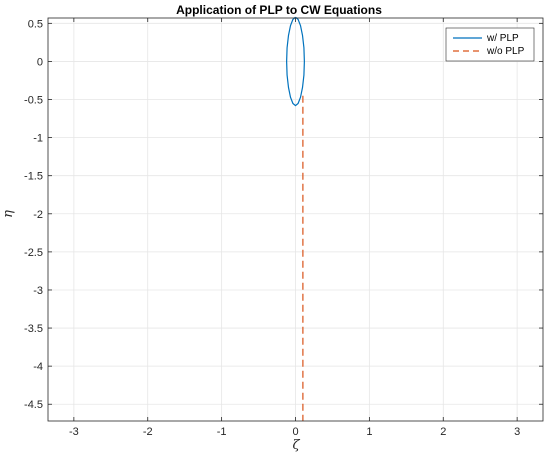 This screenshot has height=456, width=550. Describe the element at coordinates (33, 253) in the screenshot. I see `y-tick-label: -2.5` at that location.